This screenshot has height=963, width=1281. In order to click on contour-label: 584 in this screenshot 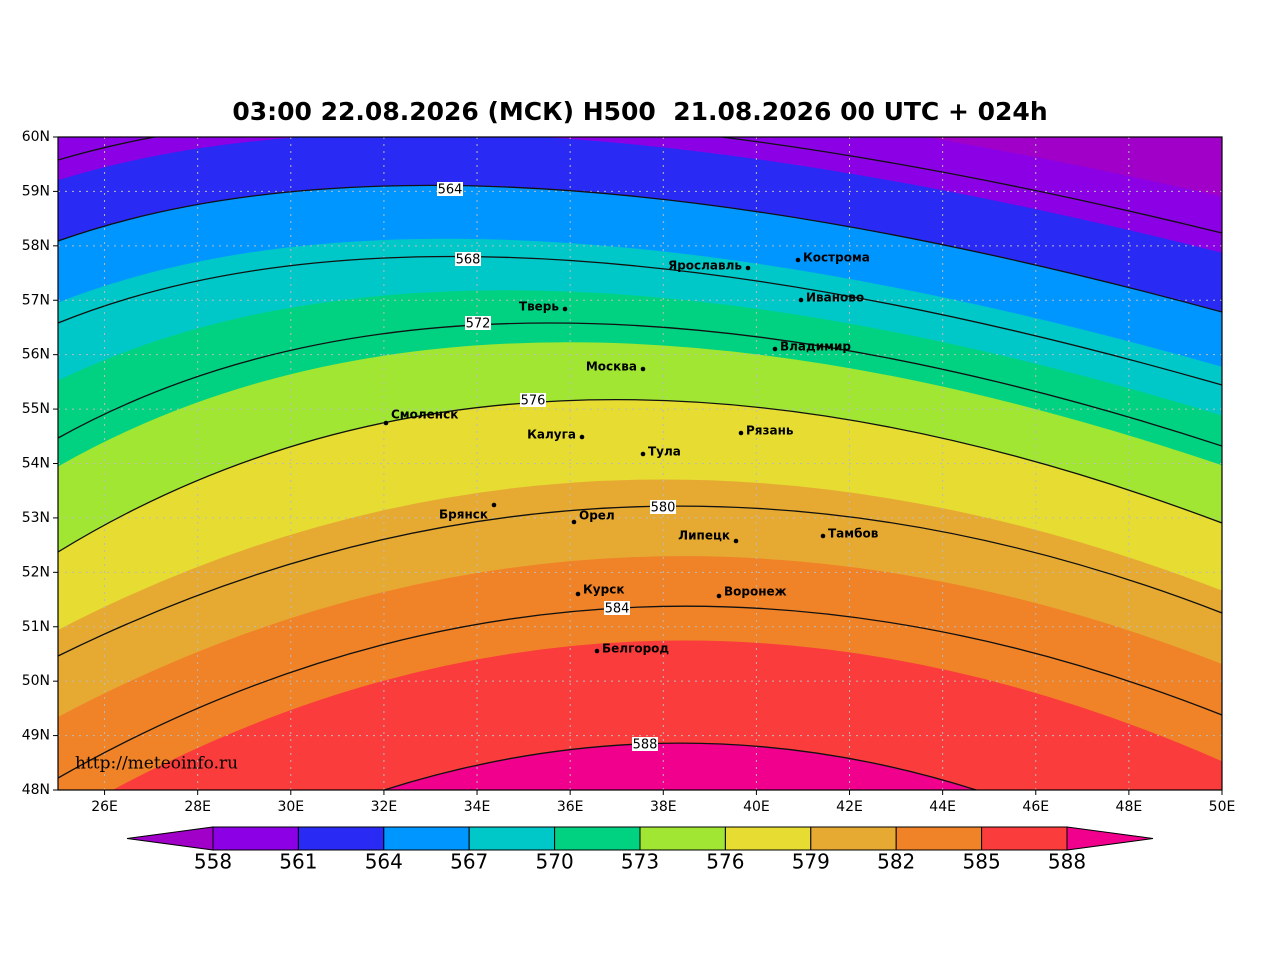, I will do `click(617, 609)`.